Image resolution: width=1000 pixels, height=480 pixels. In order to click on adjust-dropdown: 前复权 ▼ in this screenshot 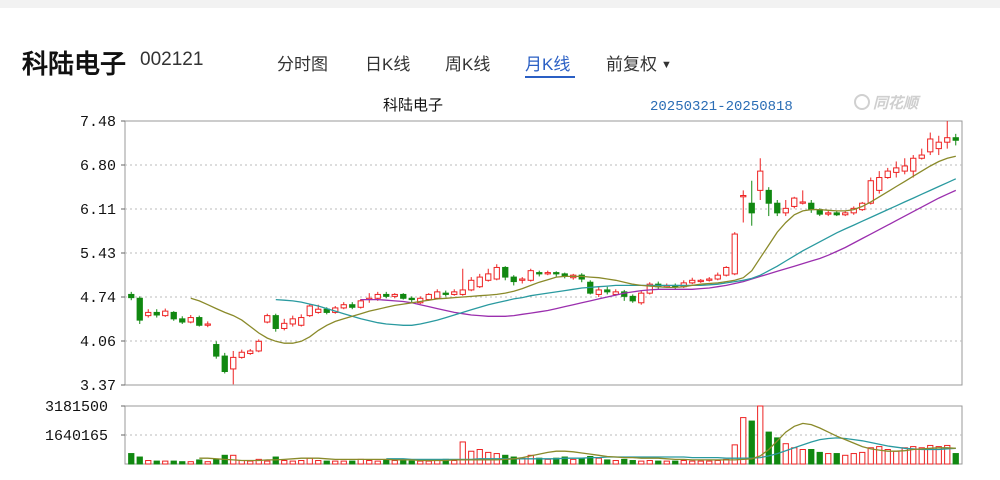, I will do `click(639, 62)`.